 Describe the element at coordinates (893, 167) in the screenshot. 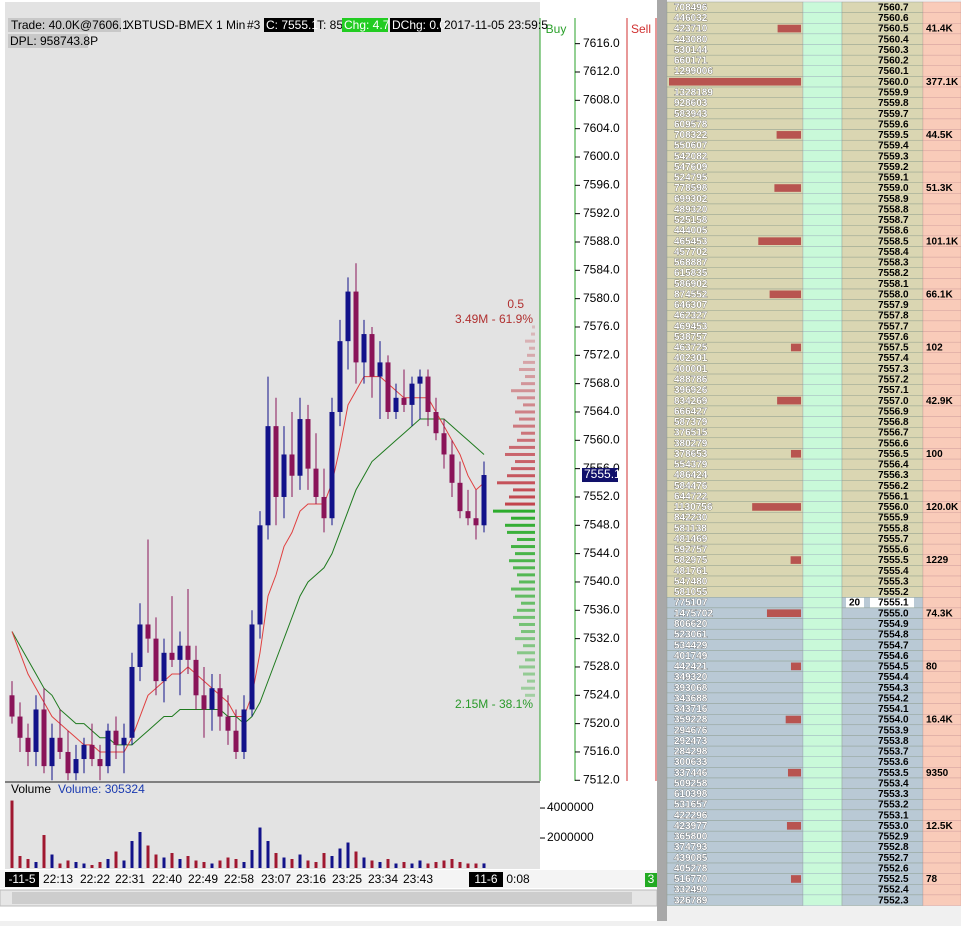

I see `price: 7559.2` at that location.